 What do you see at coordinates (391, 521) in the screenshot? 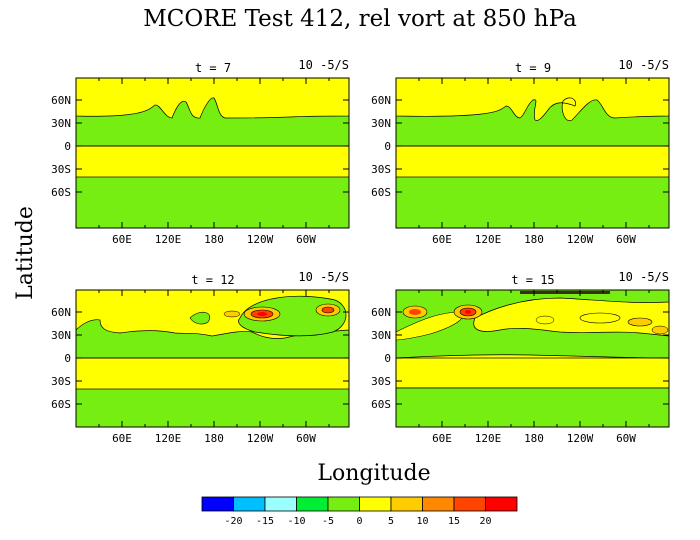
I see `colorbar-label: 5` at bounding box center [391, 521].